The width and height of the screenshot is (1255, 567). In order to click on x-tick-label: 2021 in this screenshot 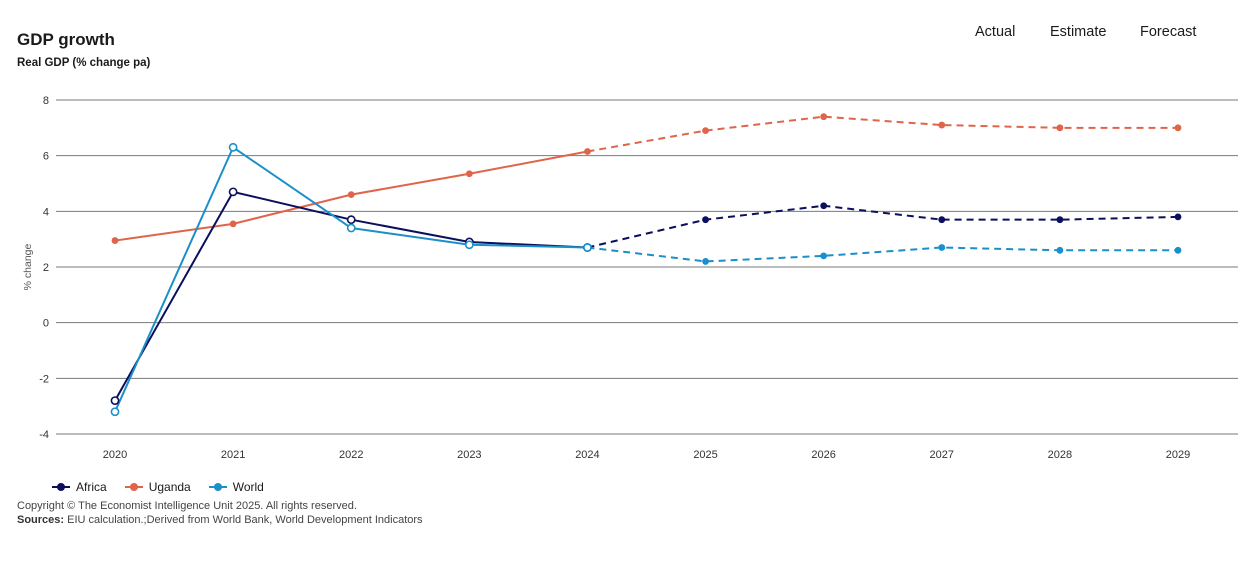, I will do `click(233, 455)`.